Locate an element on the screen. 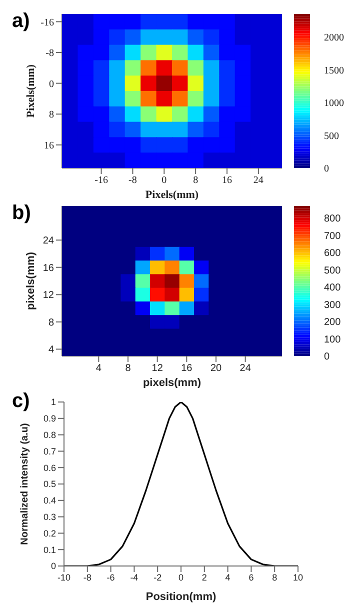 This screenshot has height=613, width=360. y-tick-label: 0.3 is located at coordinates (49, 517).